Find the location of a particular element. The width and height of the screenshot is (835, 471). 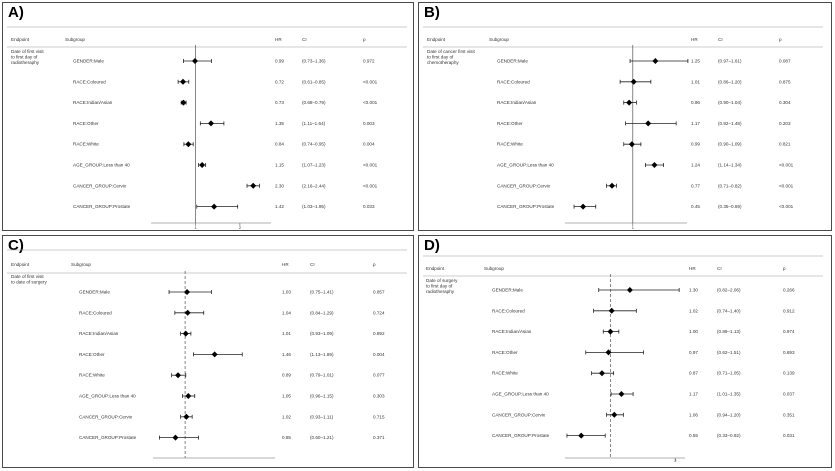

row-hr: 1.17 is located at coordinates (695, 123).